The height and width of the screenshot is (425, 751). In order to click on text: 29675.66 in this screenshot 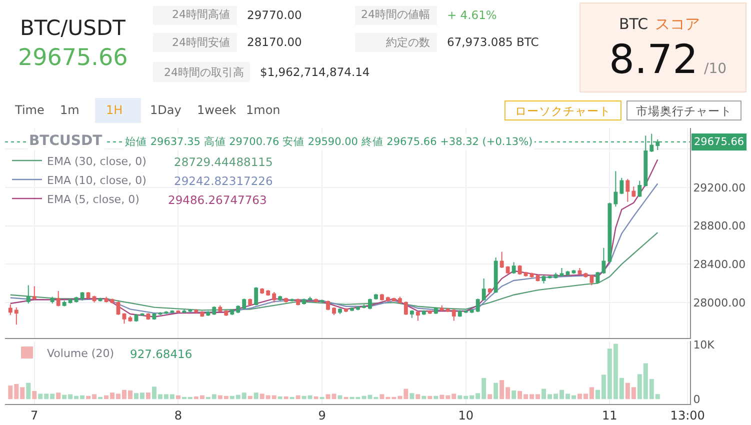, I will do `click(73, 58)`.